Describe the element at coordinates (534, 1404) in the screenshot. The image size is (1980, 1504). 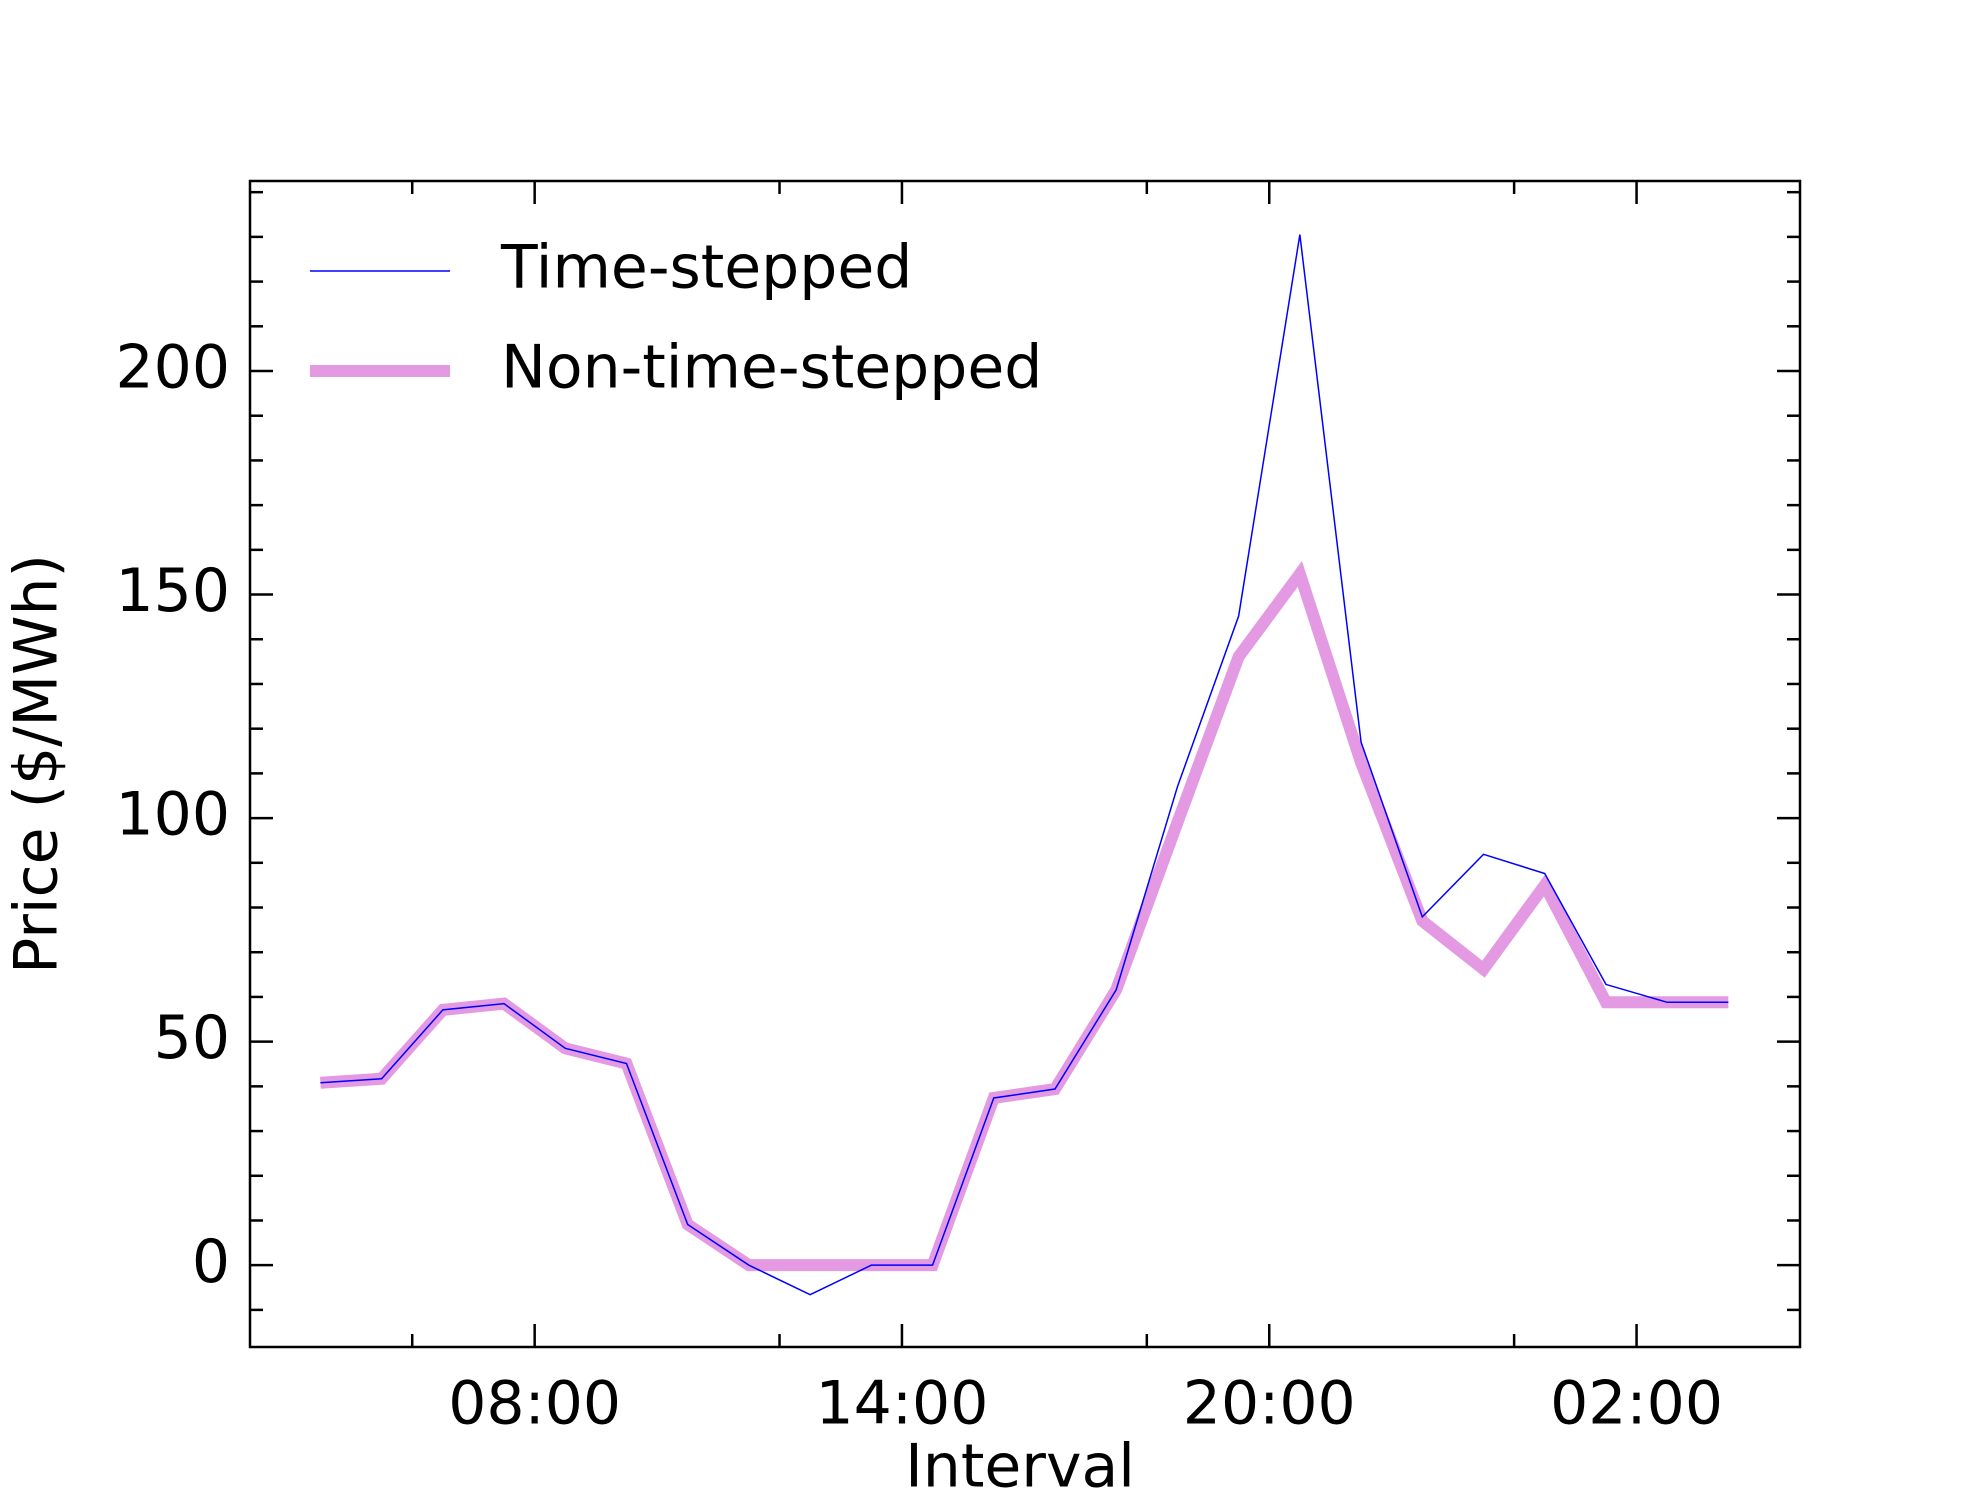
I see `x-tick-label: 08:00` at that location.